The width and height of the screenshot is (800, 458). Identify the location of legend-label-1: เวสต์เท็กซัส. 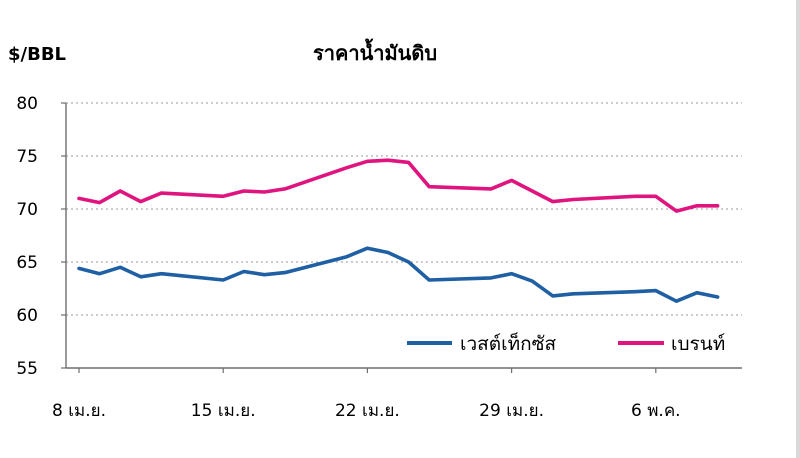
(508, 343).